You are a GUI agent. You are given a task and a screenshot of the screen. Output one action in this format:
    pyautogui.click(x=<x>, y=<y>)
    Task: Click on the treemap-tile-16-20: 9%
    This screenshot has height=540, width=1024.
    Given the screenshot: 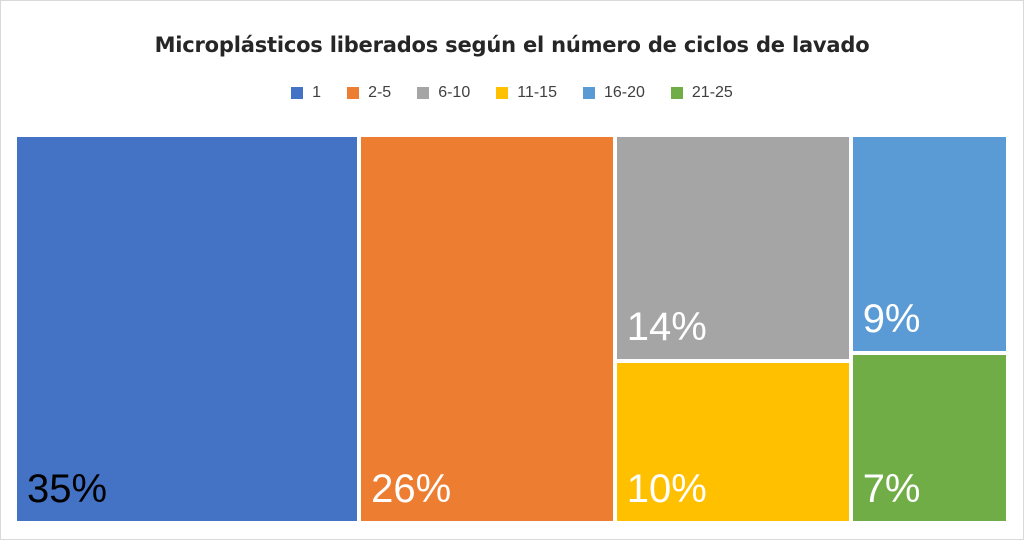 What is the action you would take?
    pyautogui.click(x=929, y=244)
    